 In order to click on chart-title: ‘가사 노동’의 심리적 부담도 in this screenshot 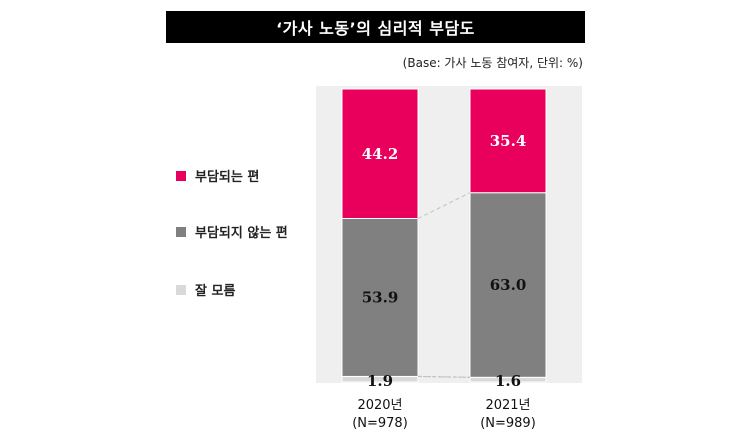, I will do `click(375, 27)`.